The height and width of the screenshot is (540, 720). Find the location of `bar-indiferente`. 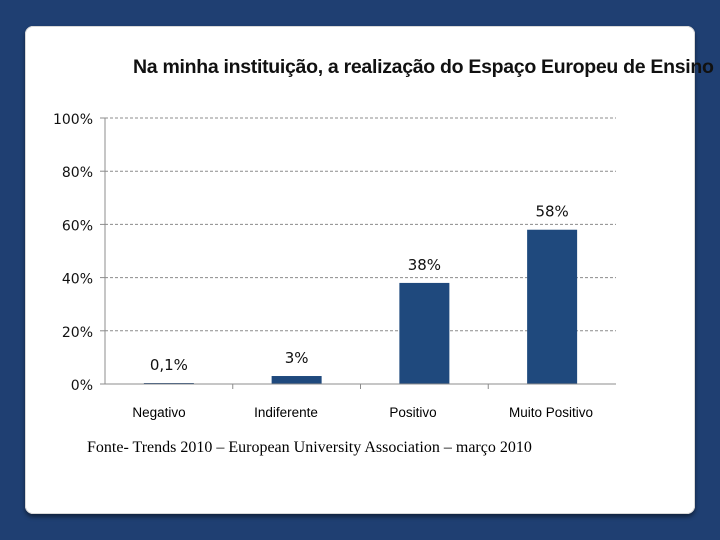

bar-indiferente is located at coordinates (296, 380).